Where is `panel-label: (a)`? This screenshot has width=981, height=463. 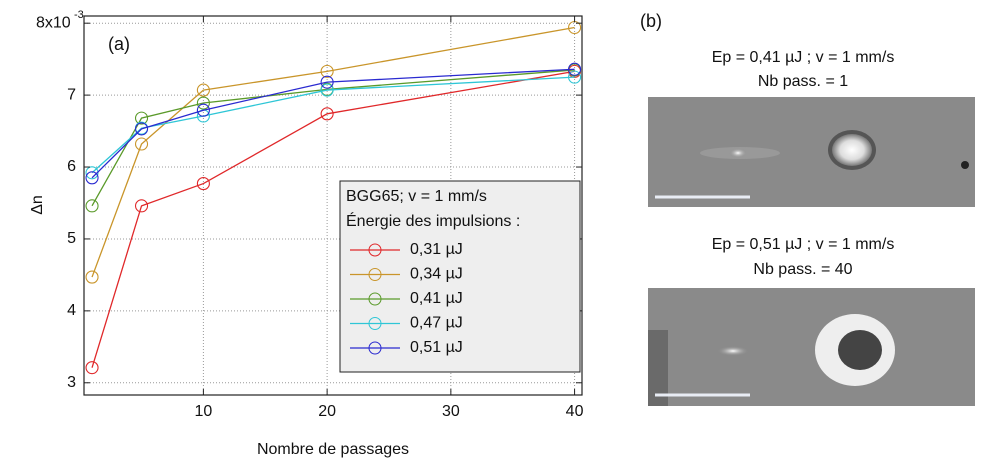
panel-label: (a) is located at coordinates (119, 44).